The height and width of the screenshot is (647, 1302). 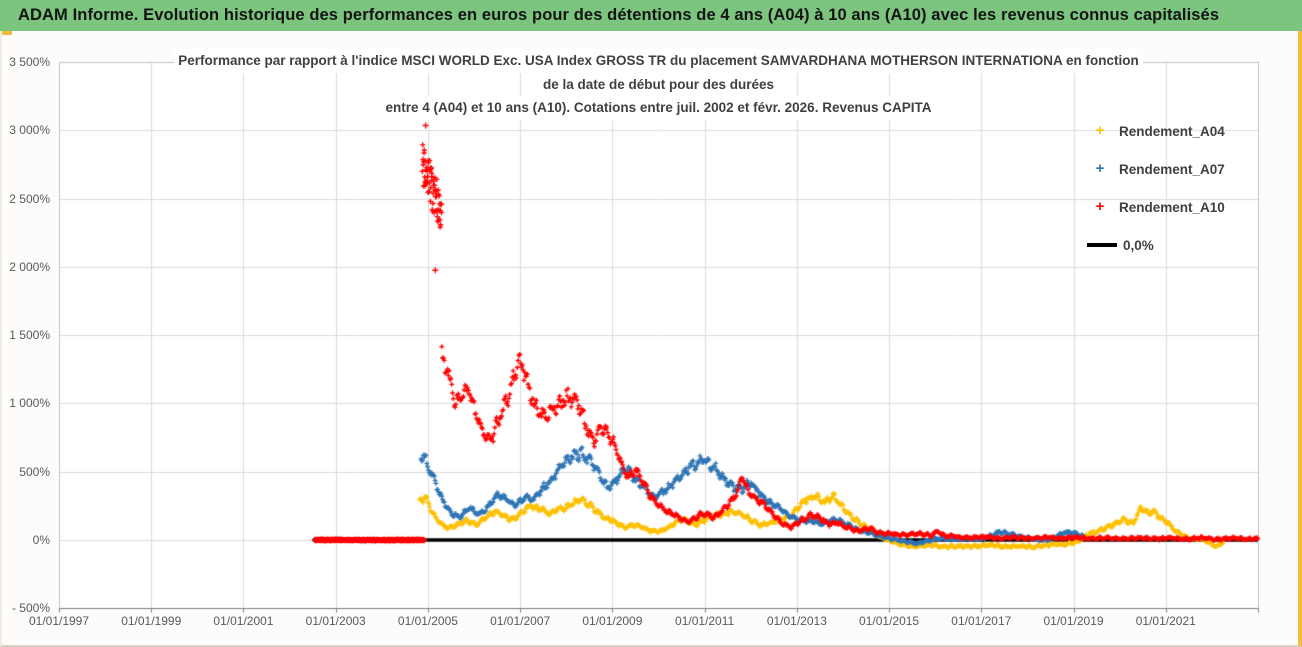 I want to click on y-axis-tick-label: 1 000%, so click(x=29, y=403).